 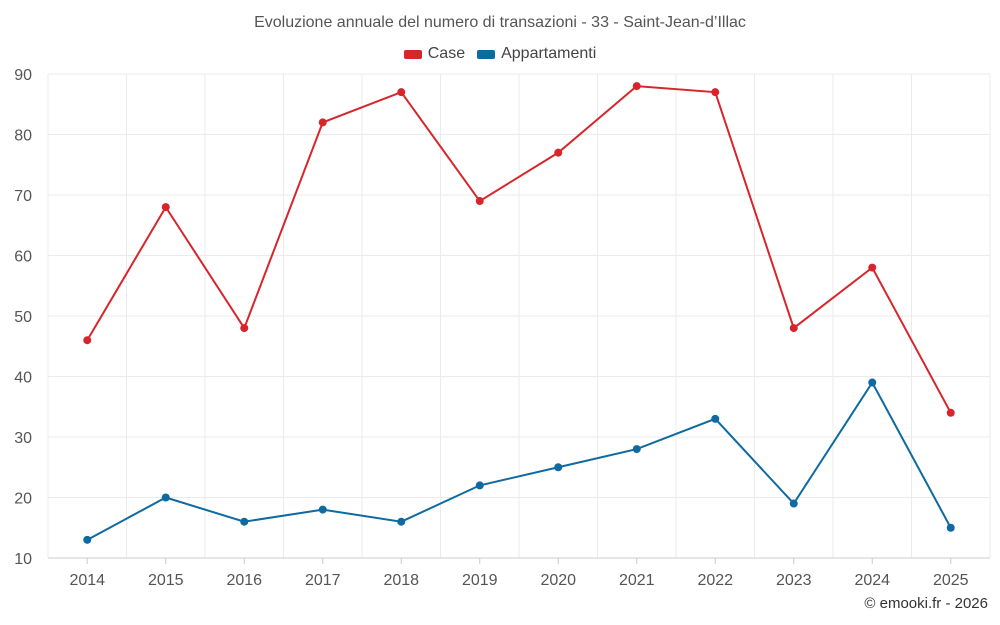 I want to click on x-tick-label: 2021, so click(x=637, y=580).